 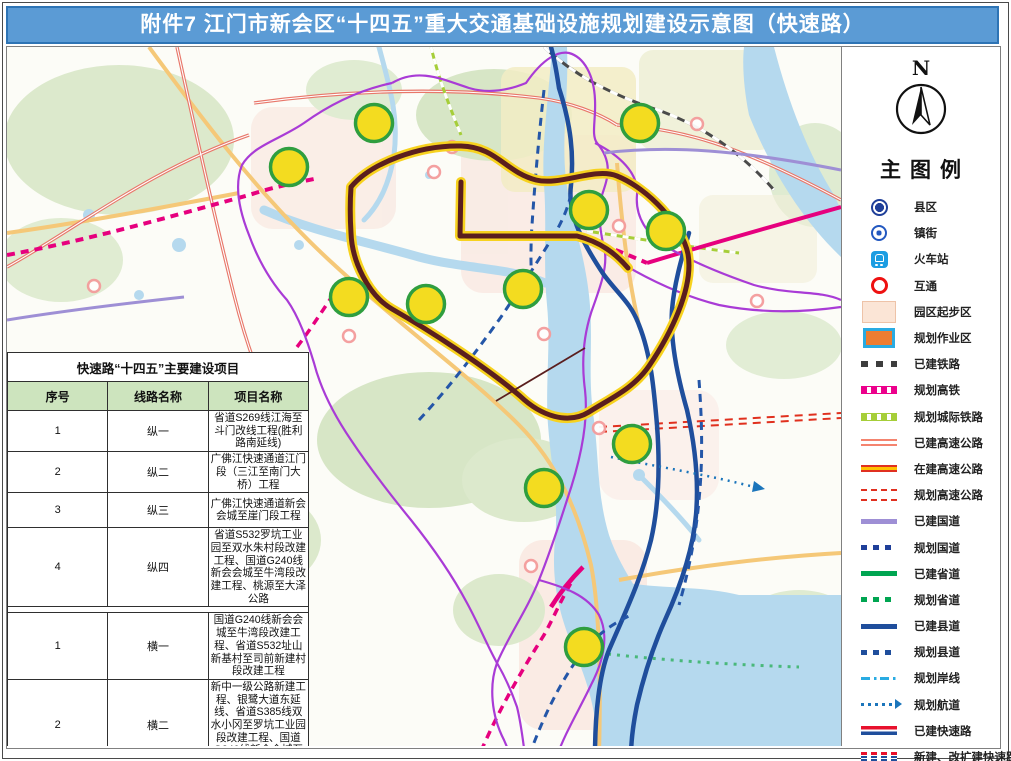 I want to click on line-s-plan-icon, so click(x=879, y=600).